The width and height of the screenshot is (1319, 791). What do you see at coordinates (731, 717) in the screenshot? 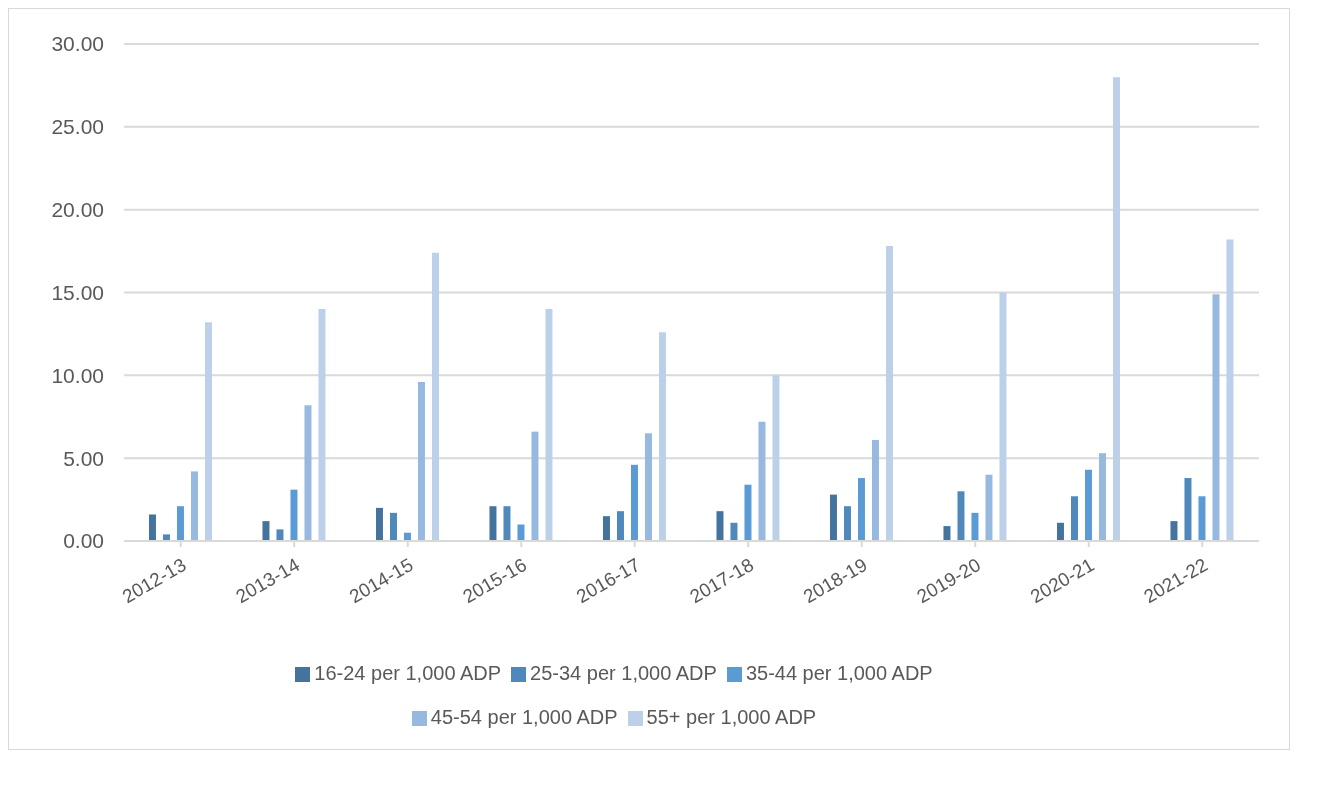
I see `legend-label: 55+ per 1,000 ADP` at bounding box center [731, 717].